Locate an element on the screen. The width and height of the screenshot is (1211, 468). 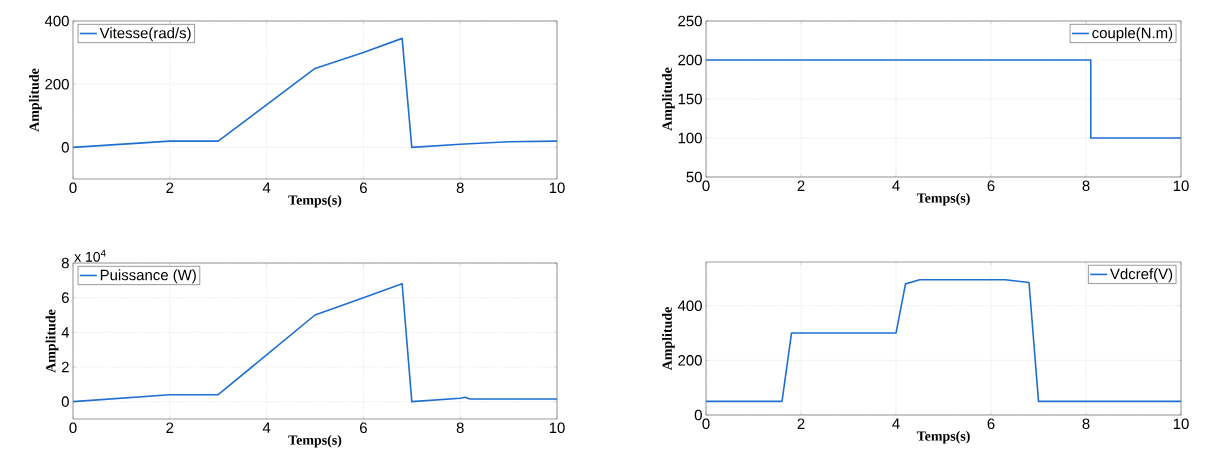
legend-label: Vitesse(rad/s) is located at coordinates (145, 34).